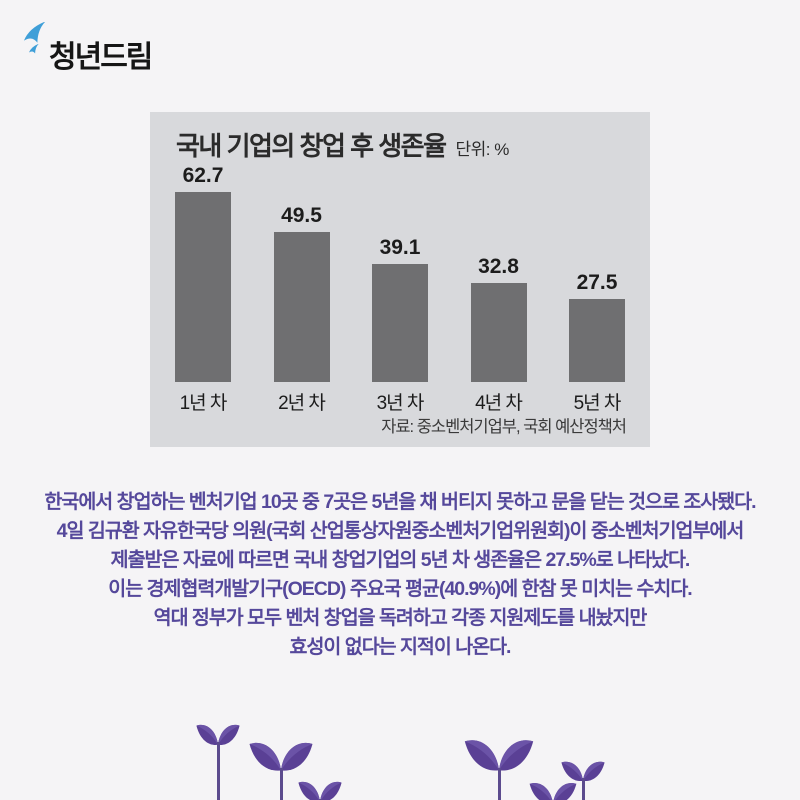  Describe the element at coordinates (597, 282) in the screenshot. I see `bar-value-label: 27.5` at that location.